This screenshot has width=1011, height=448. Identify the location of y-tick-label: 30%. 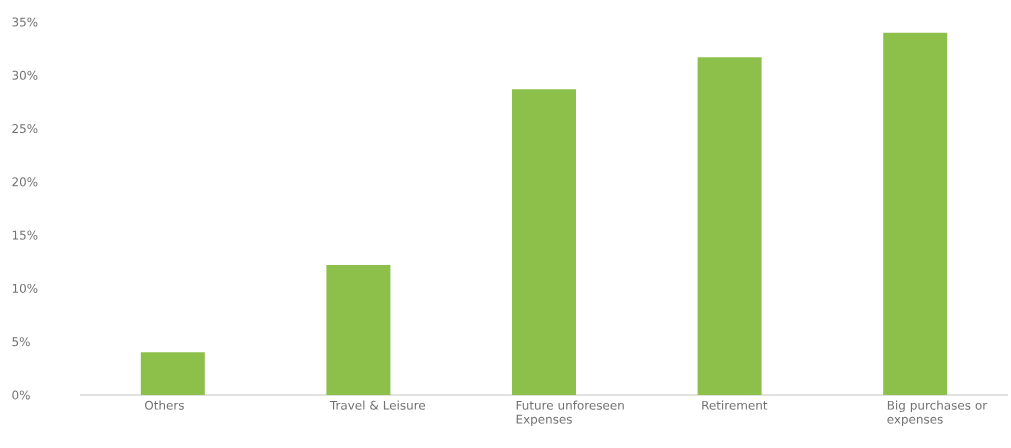
(25, 75).